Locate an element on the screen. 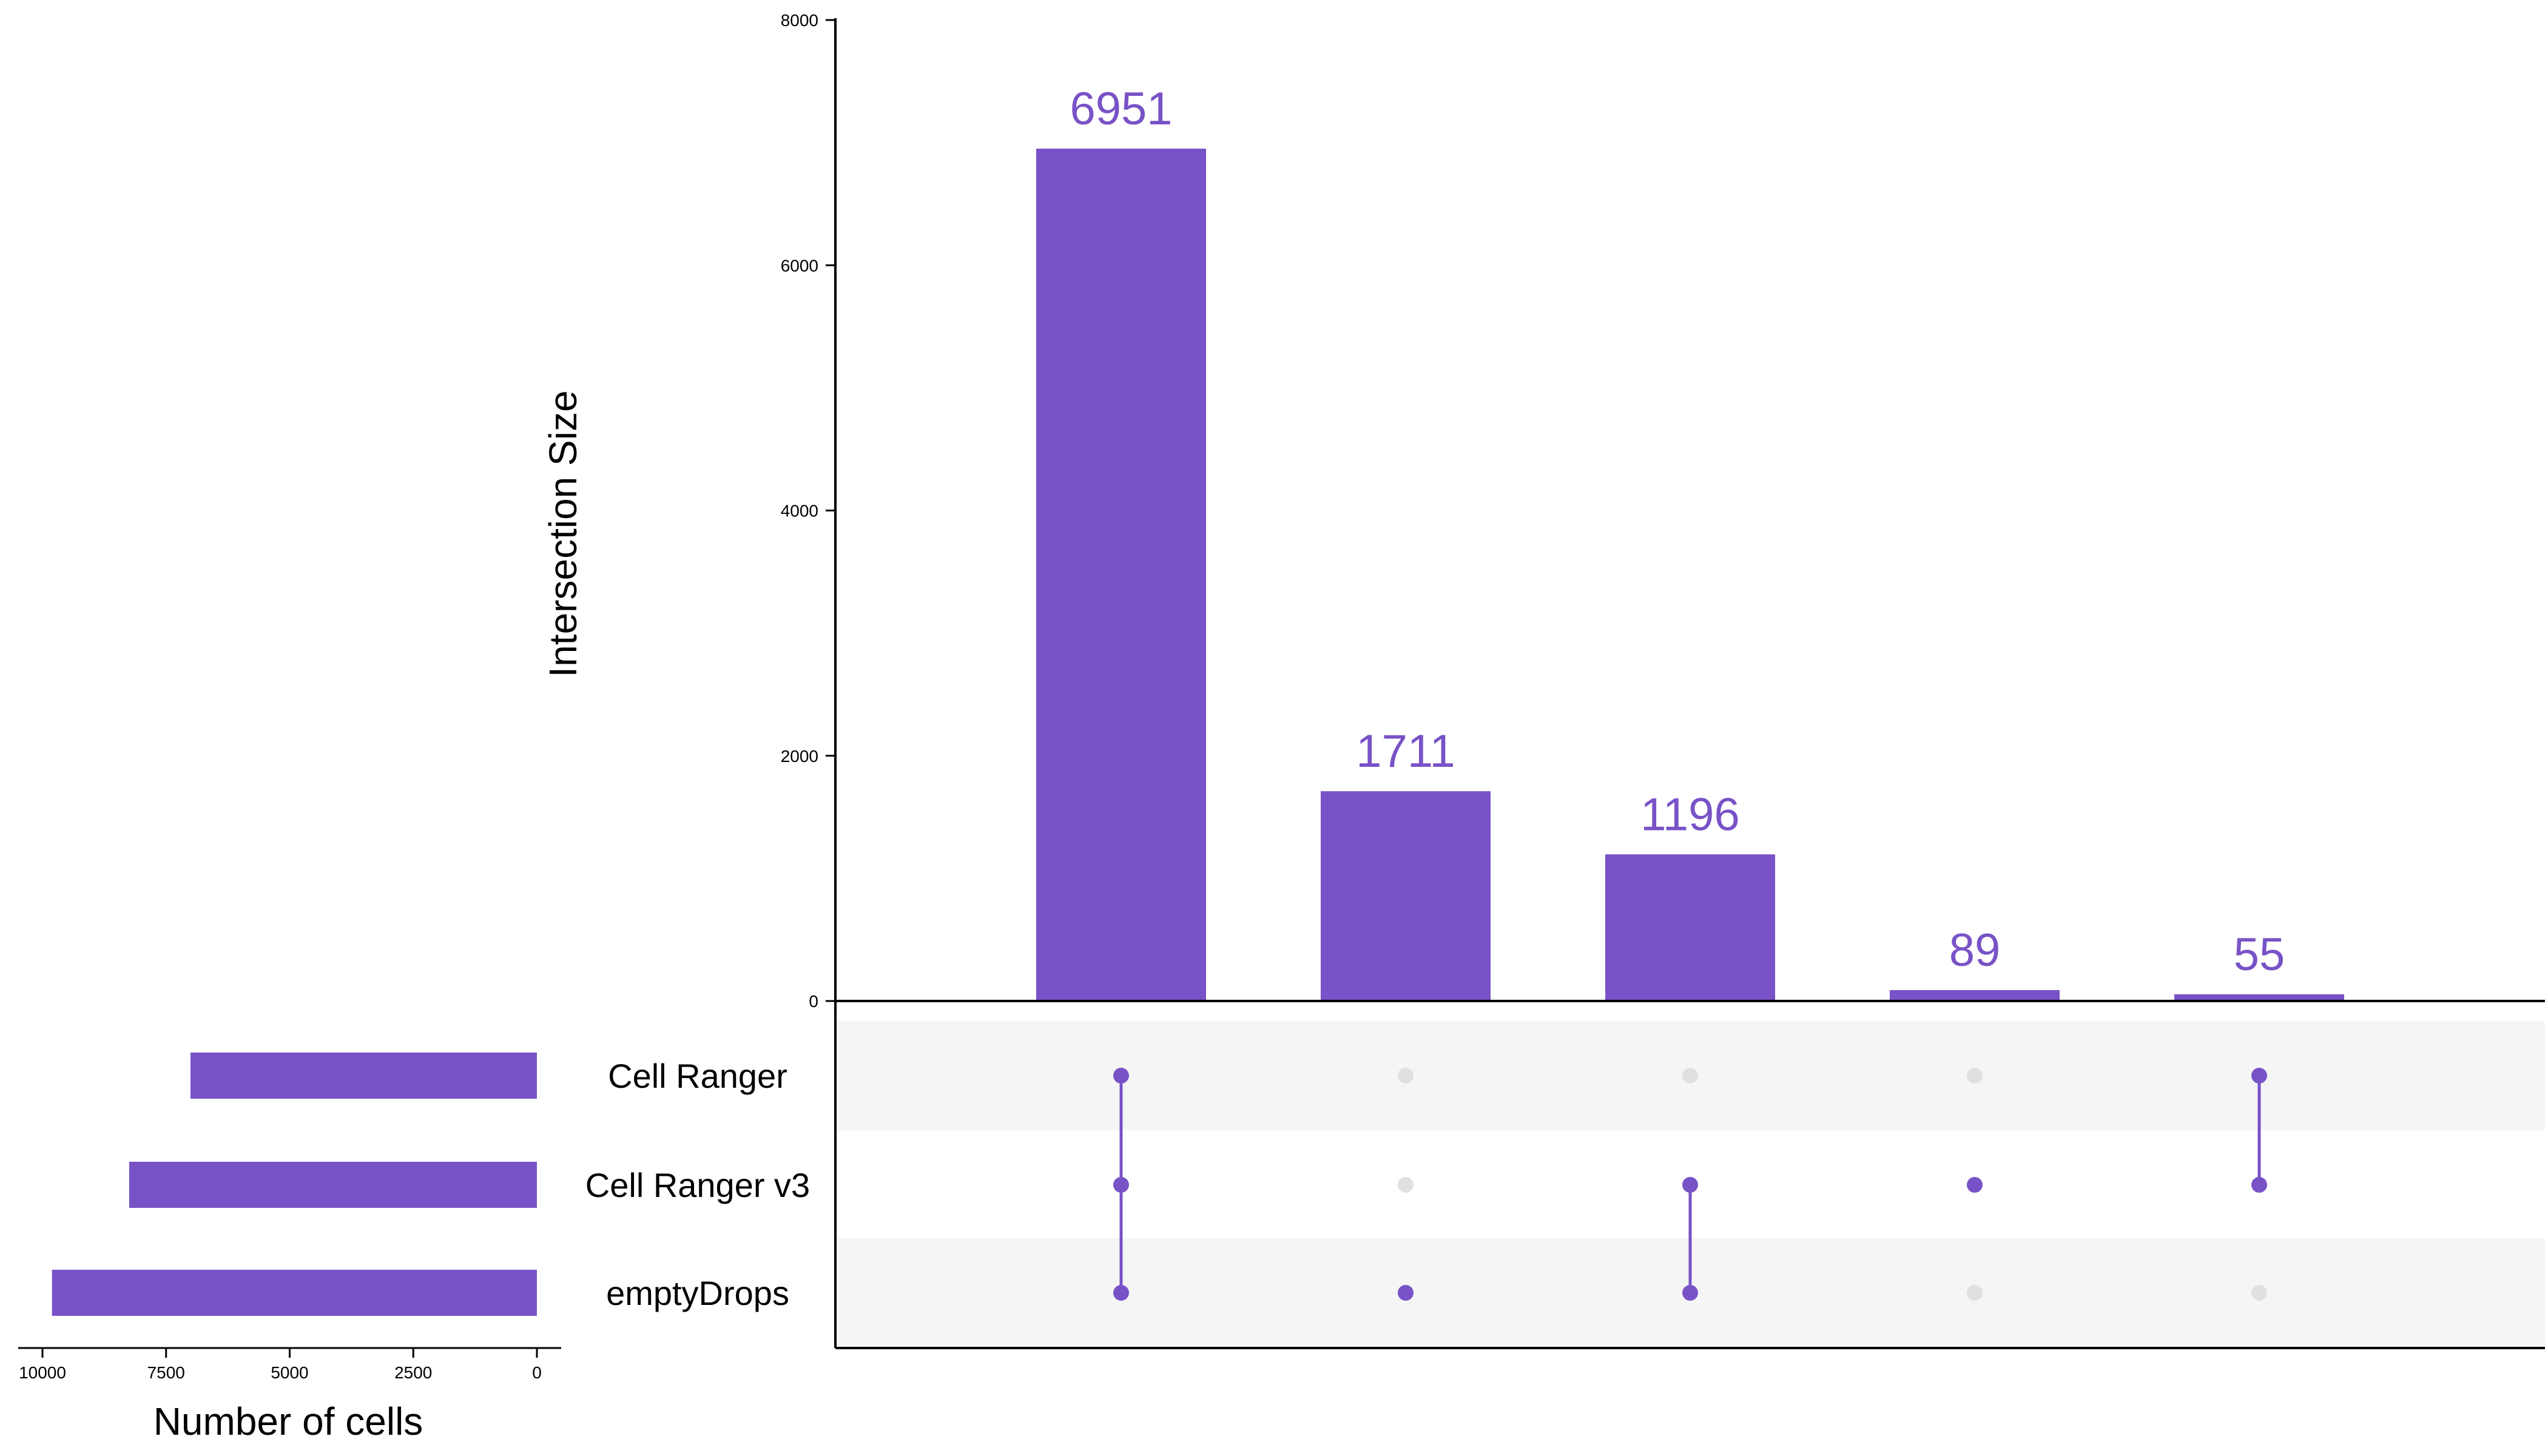 The width and height of the screenshot is (2548, 1456). y-tick-label: 6000 is located at coordinates (799, 265).